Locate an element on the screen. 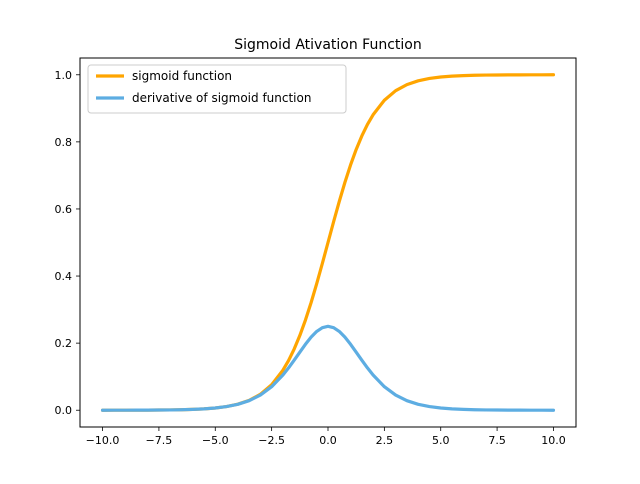  x-tick-label: 0.0 is located at coordinates (328, 440).